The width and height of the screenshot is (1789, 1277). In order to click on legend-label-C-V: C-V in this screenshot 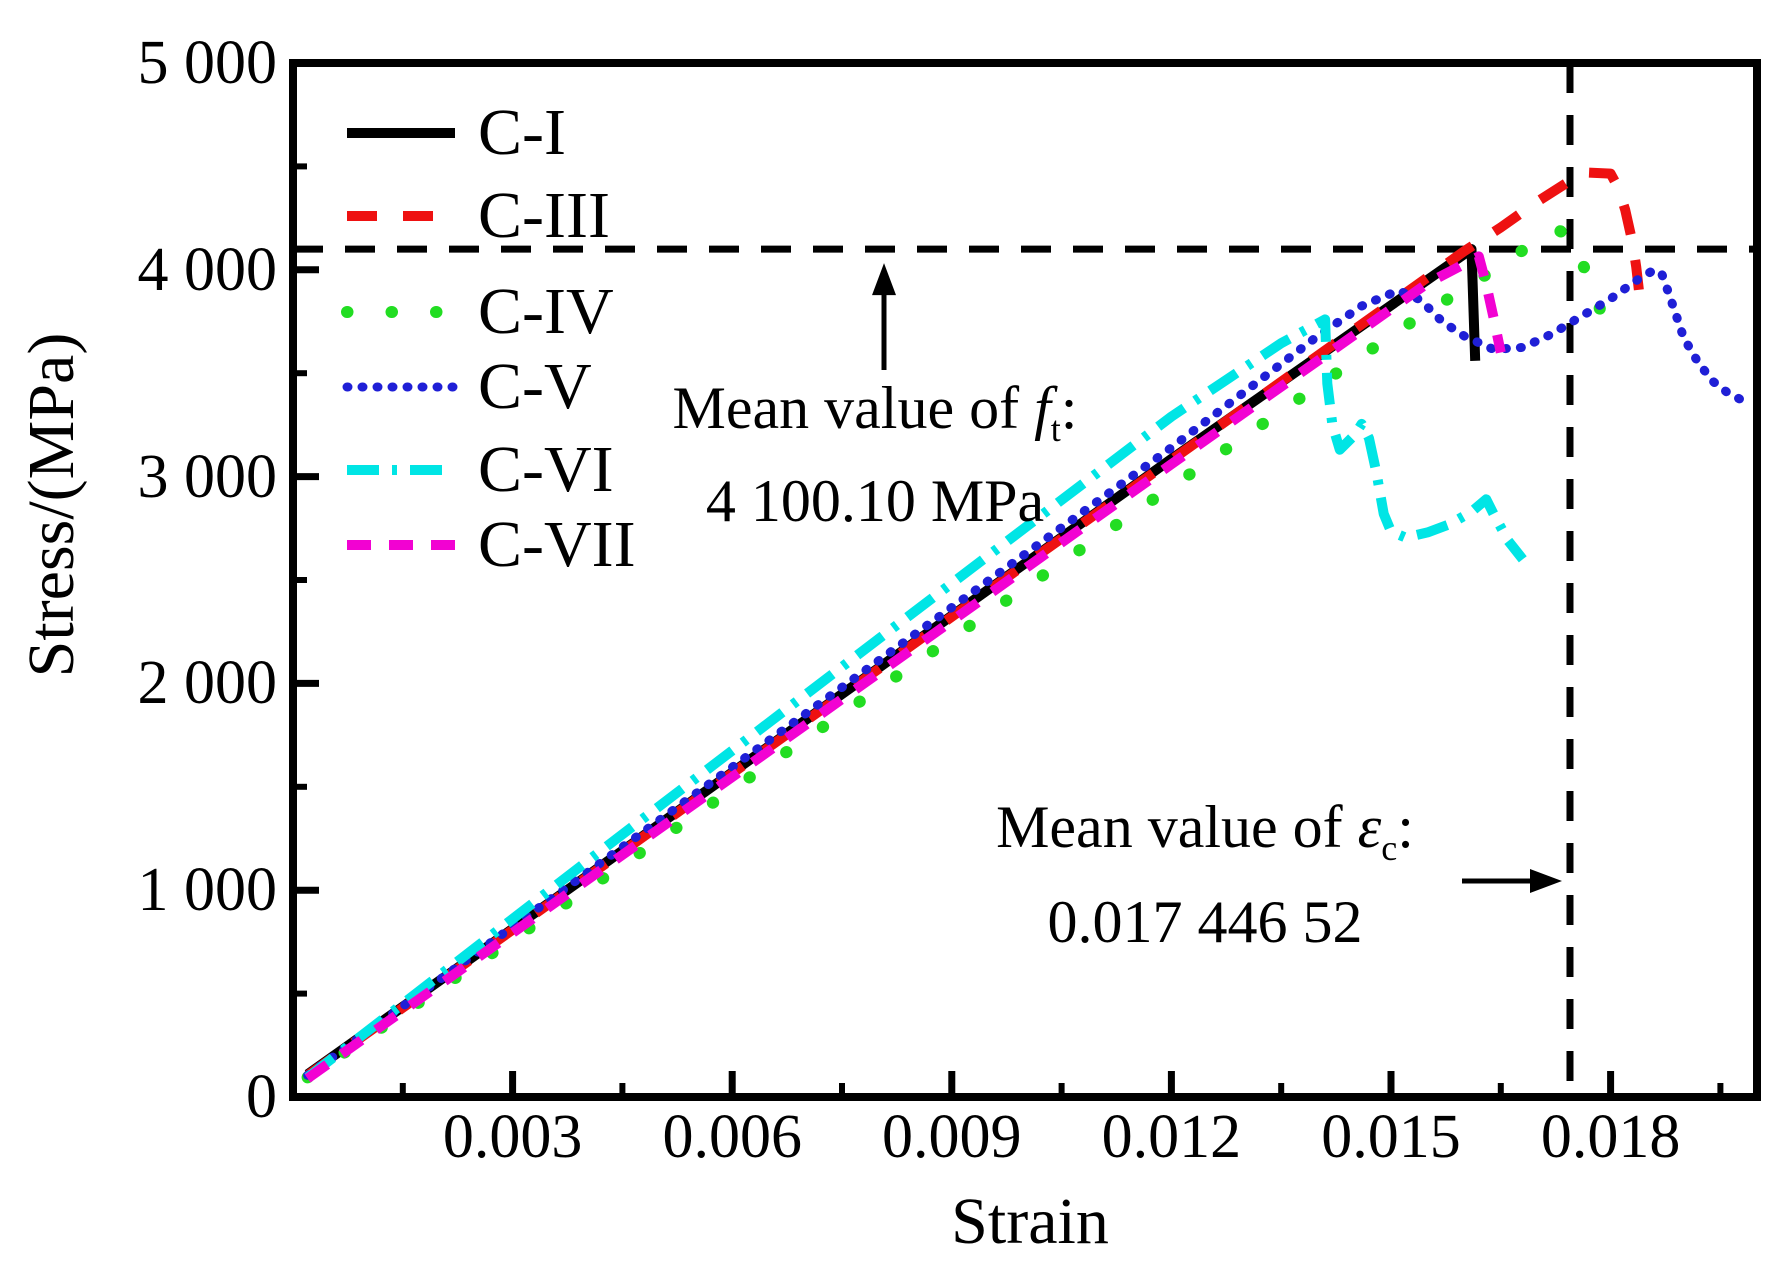, I will do `click(535, 386)`.